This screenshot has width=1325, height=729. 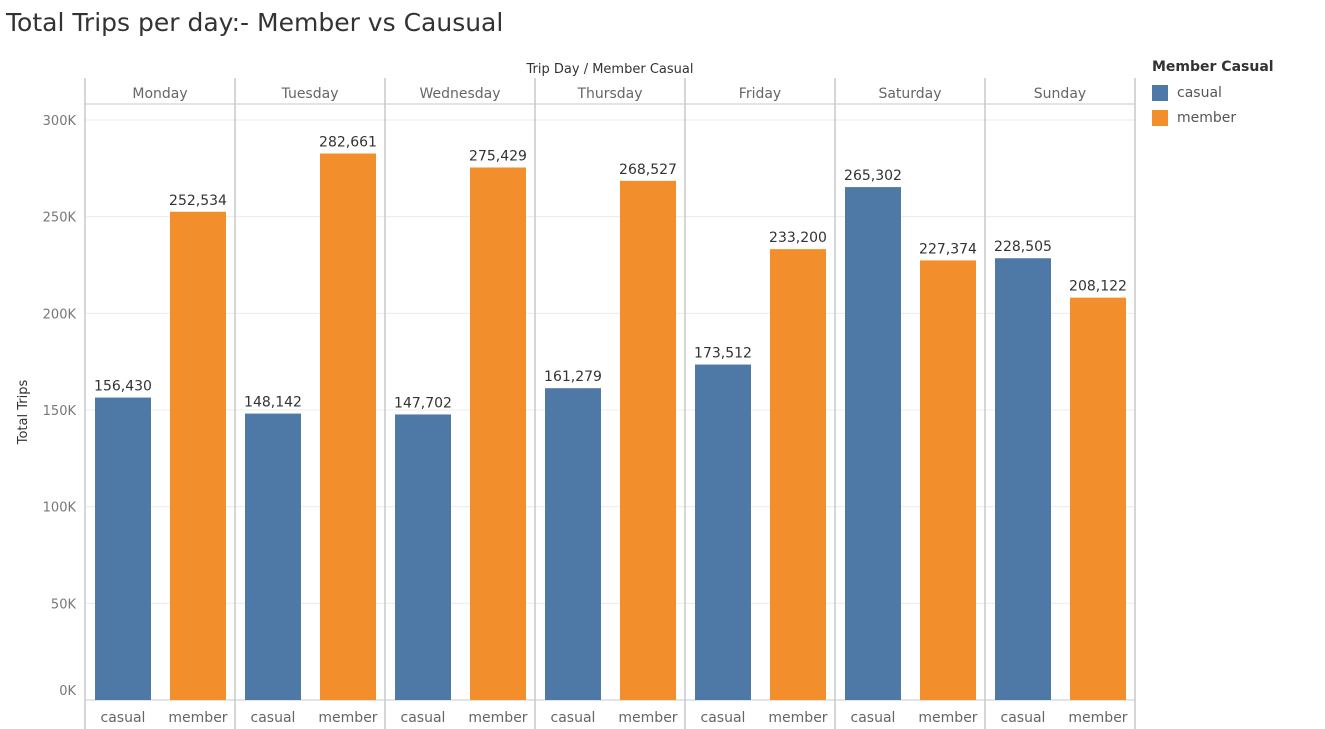 What do you see at coordinates (573, 718) in the screenshot?
I see `x-tick-label-thursday-casual: casual` at bounding box center [573, 718].